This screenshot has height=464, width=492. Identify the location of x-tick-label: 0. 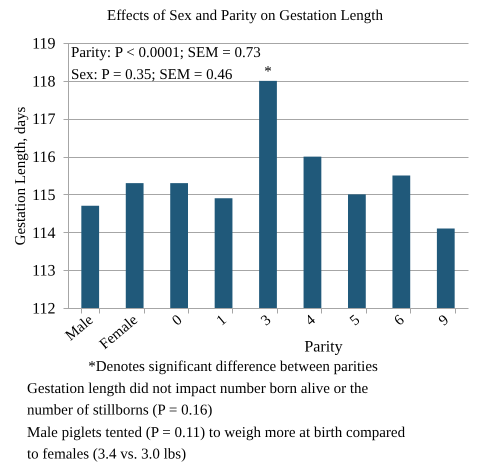
(177, 321).